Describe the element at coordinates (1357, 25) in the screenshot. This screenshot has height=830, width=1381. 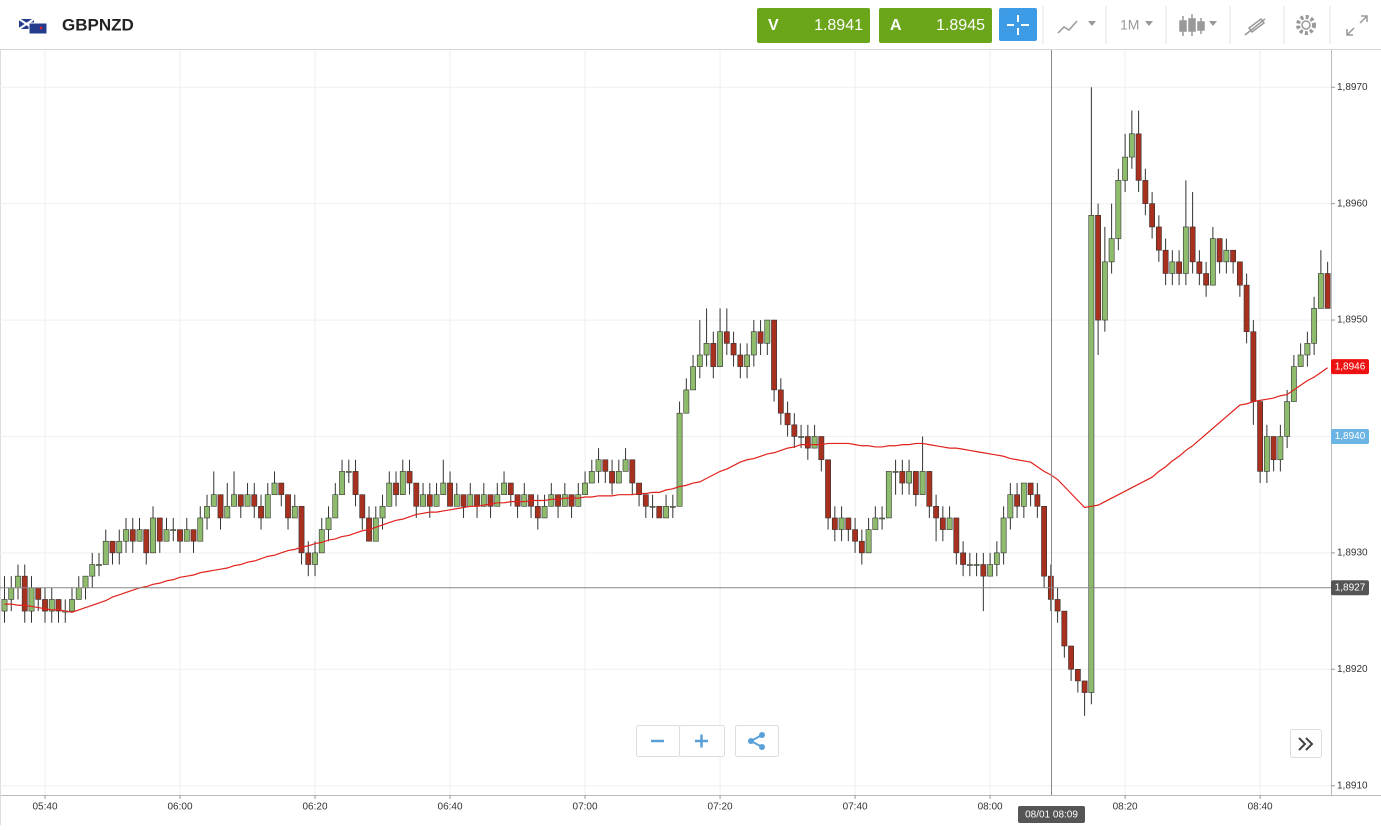
I see `fullscreen-button` at that location.